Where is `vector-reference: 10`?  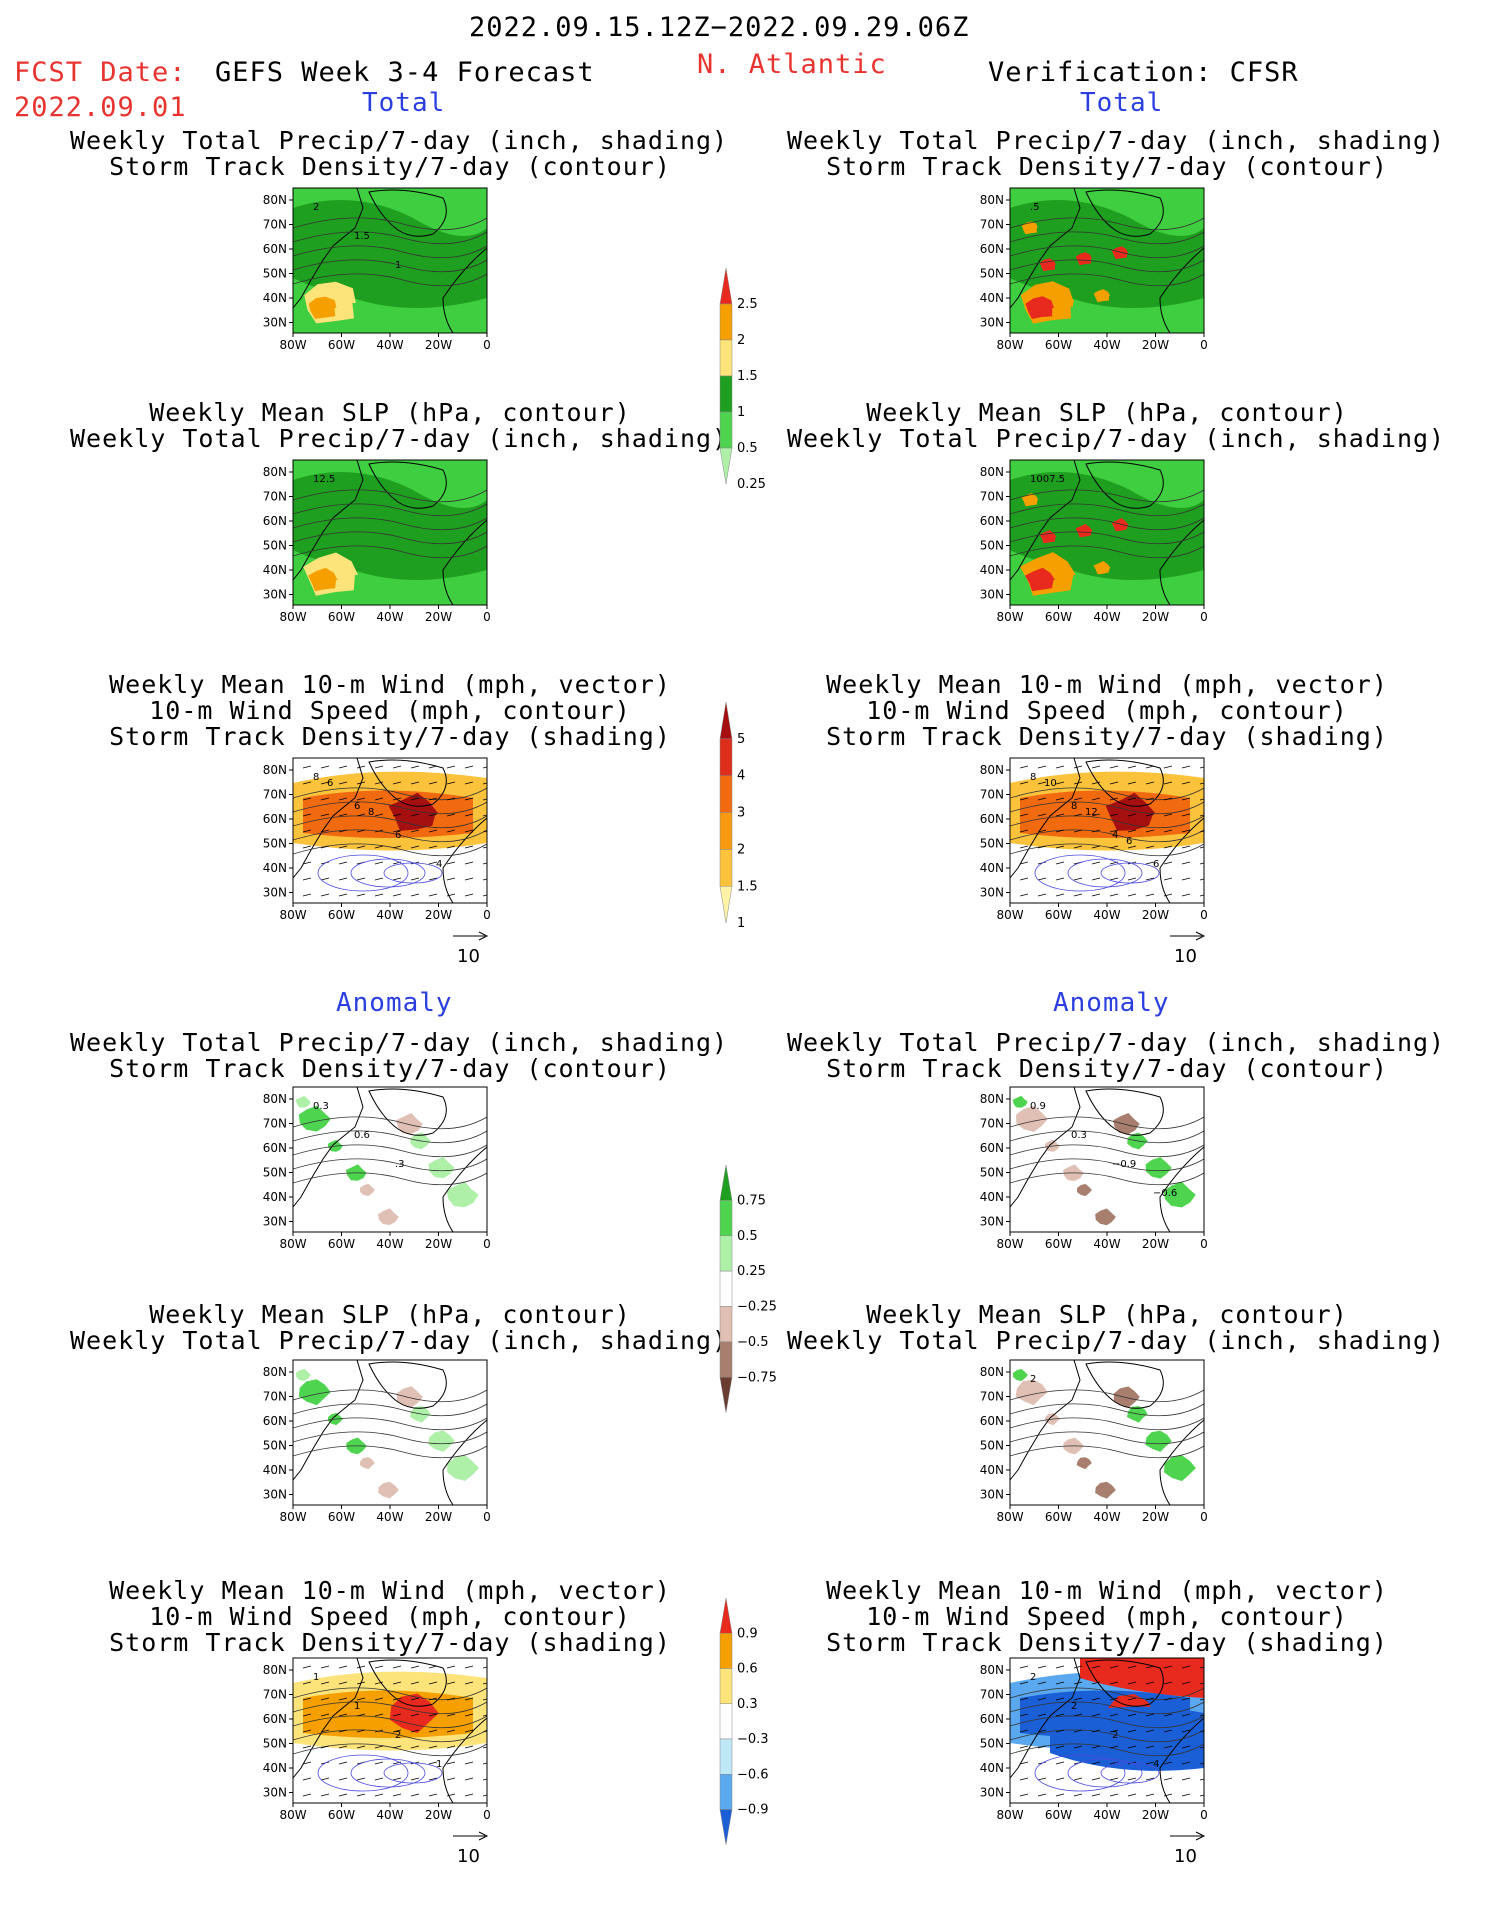
vector-reference: 10 is located at coordinates (471, 1846).